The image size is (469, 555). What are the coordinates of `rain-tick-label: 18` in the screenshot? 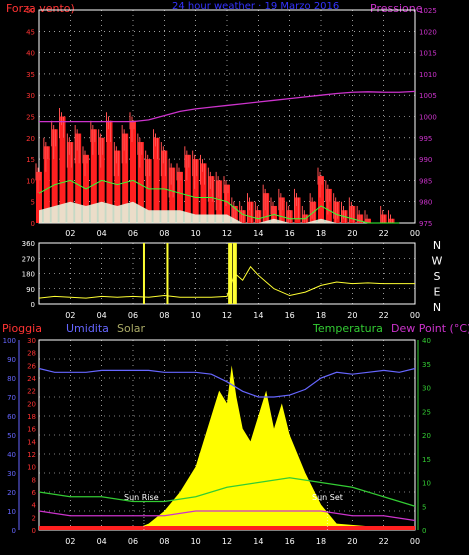 It's located at (31, 417).